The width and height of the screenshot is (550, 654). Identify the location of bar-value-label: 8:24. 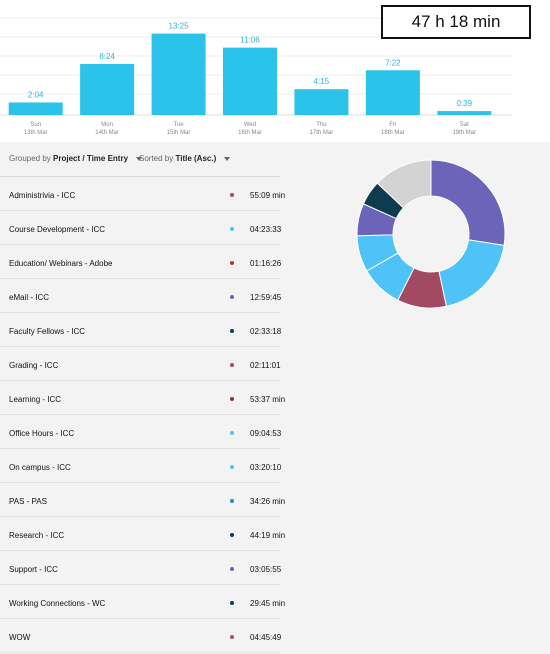
(107, 56).